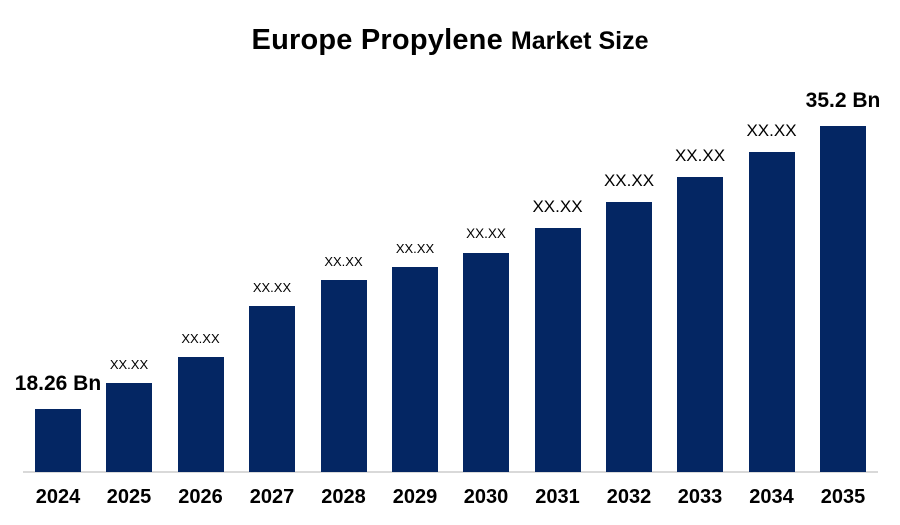  I want to click on bar-2034, so click(771, 312).